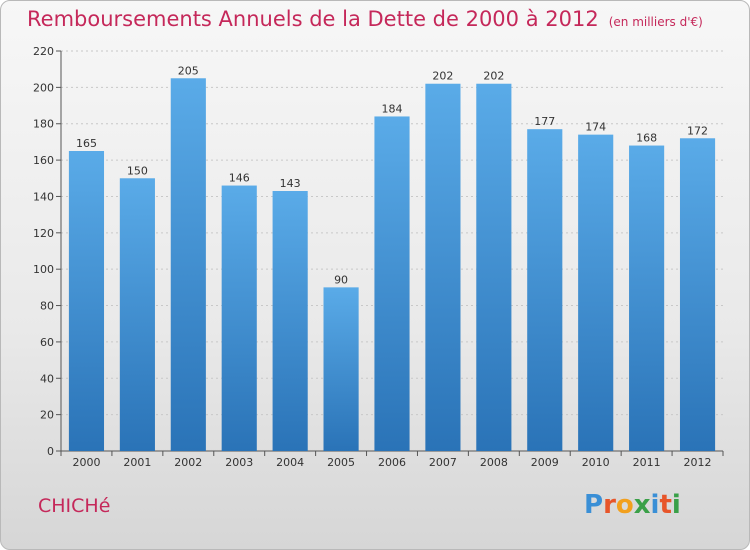 Image resolution: width=750 pixels, height=550 pixels. What do you see at coordinates (646, 138) in the screenshot?
I see `data-label: 168` at bounding box center [646, 138].